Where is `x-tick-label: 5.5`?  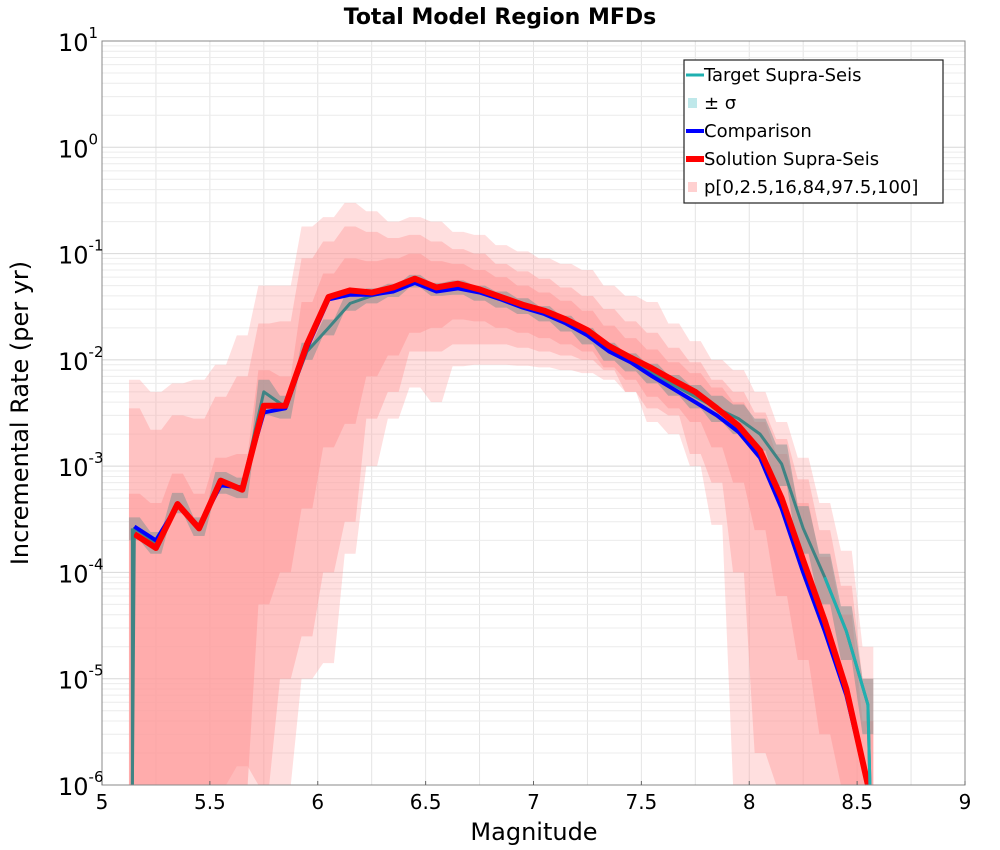 x-tick-label: 5.5 is located at coordinates (210, 802).